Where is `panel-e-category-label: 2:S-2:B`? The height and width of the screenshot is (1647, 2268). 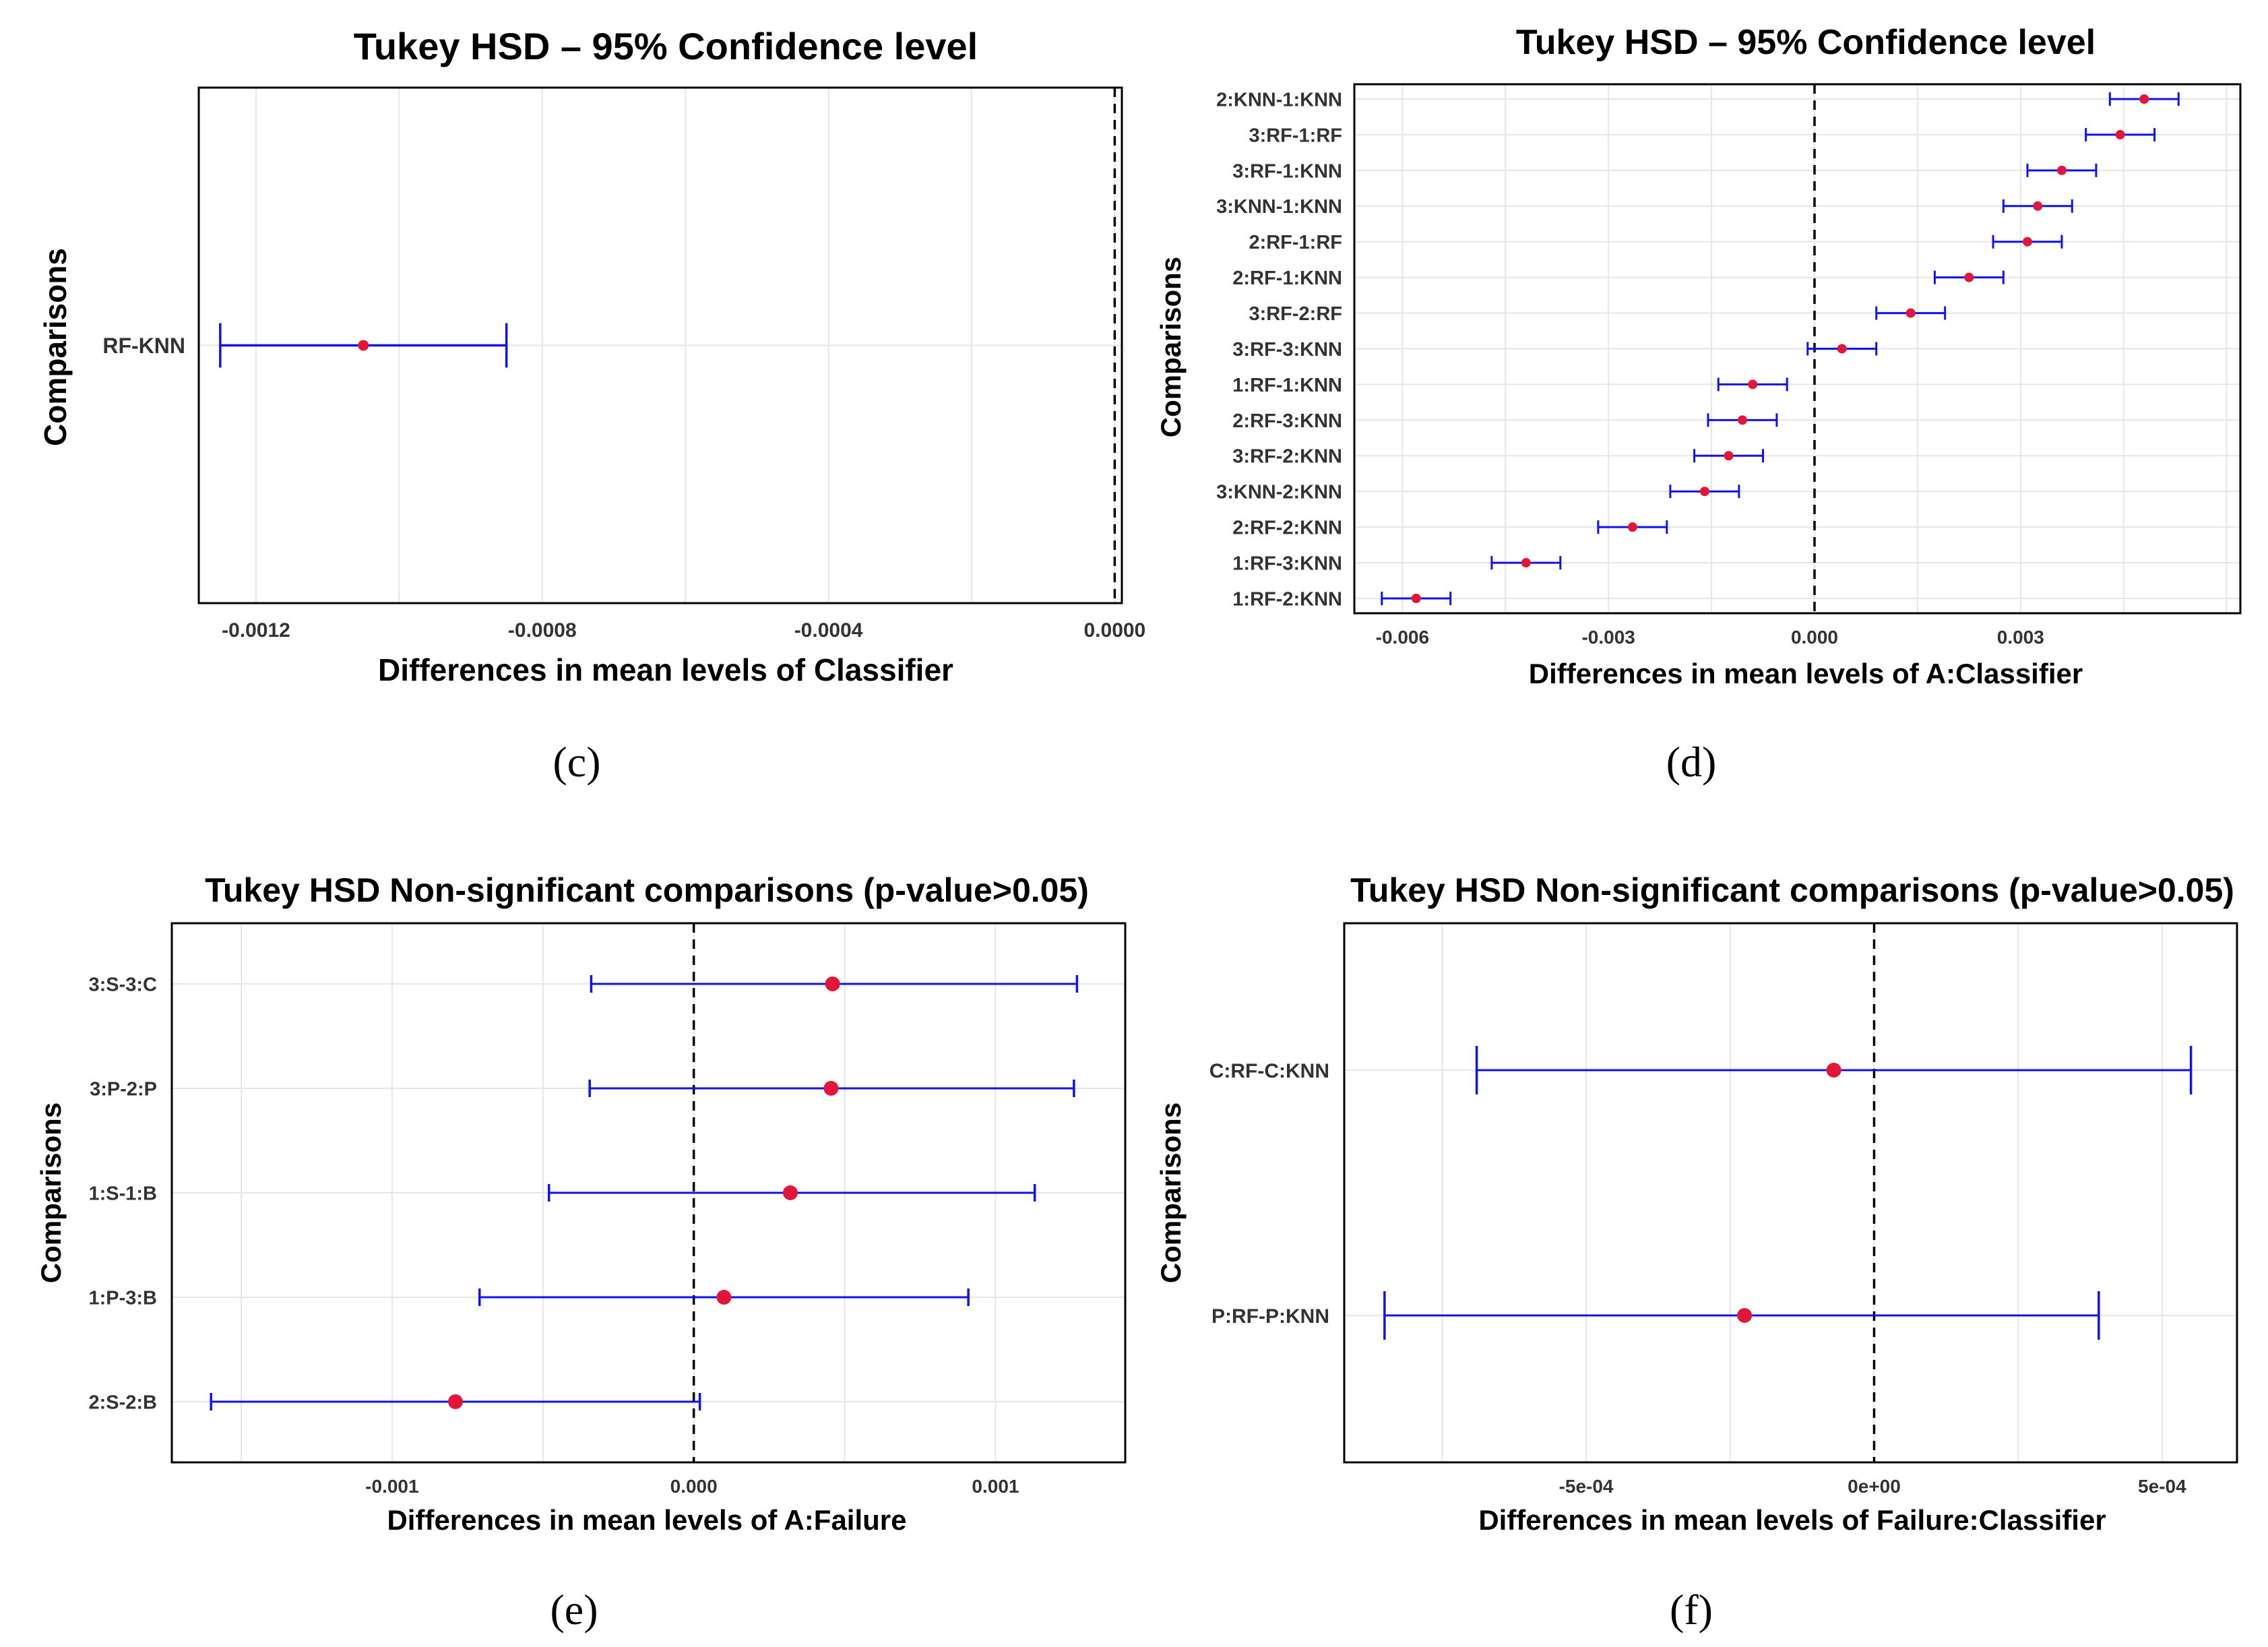 panel-e-category-label: 2:S-2:B is located at coordinates (123, 1402).